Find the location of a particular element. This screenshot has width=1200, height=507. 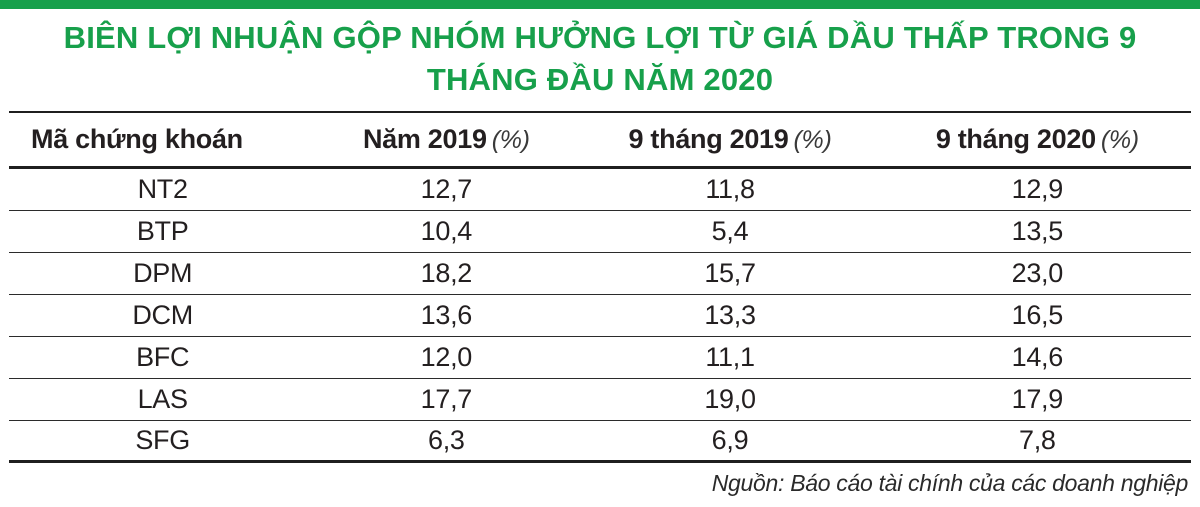

value-cell-9m-2020: 23,0 is located at coordinates (1037, 273).